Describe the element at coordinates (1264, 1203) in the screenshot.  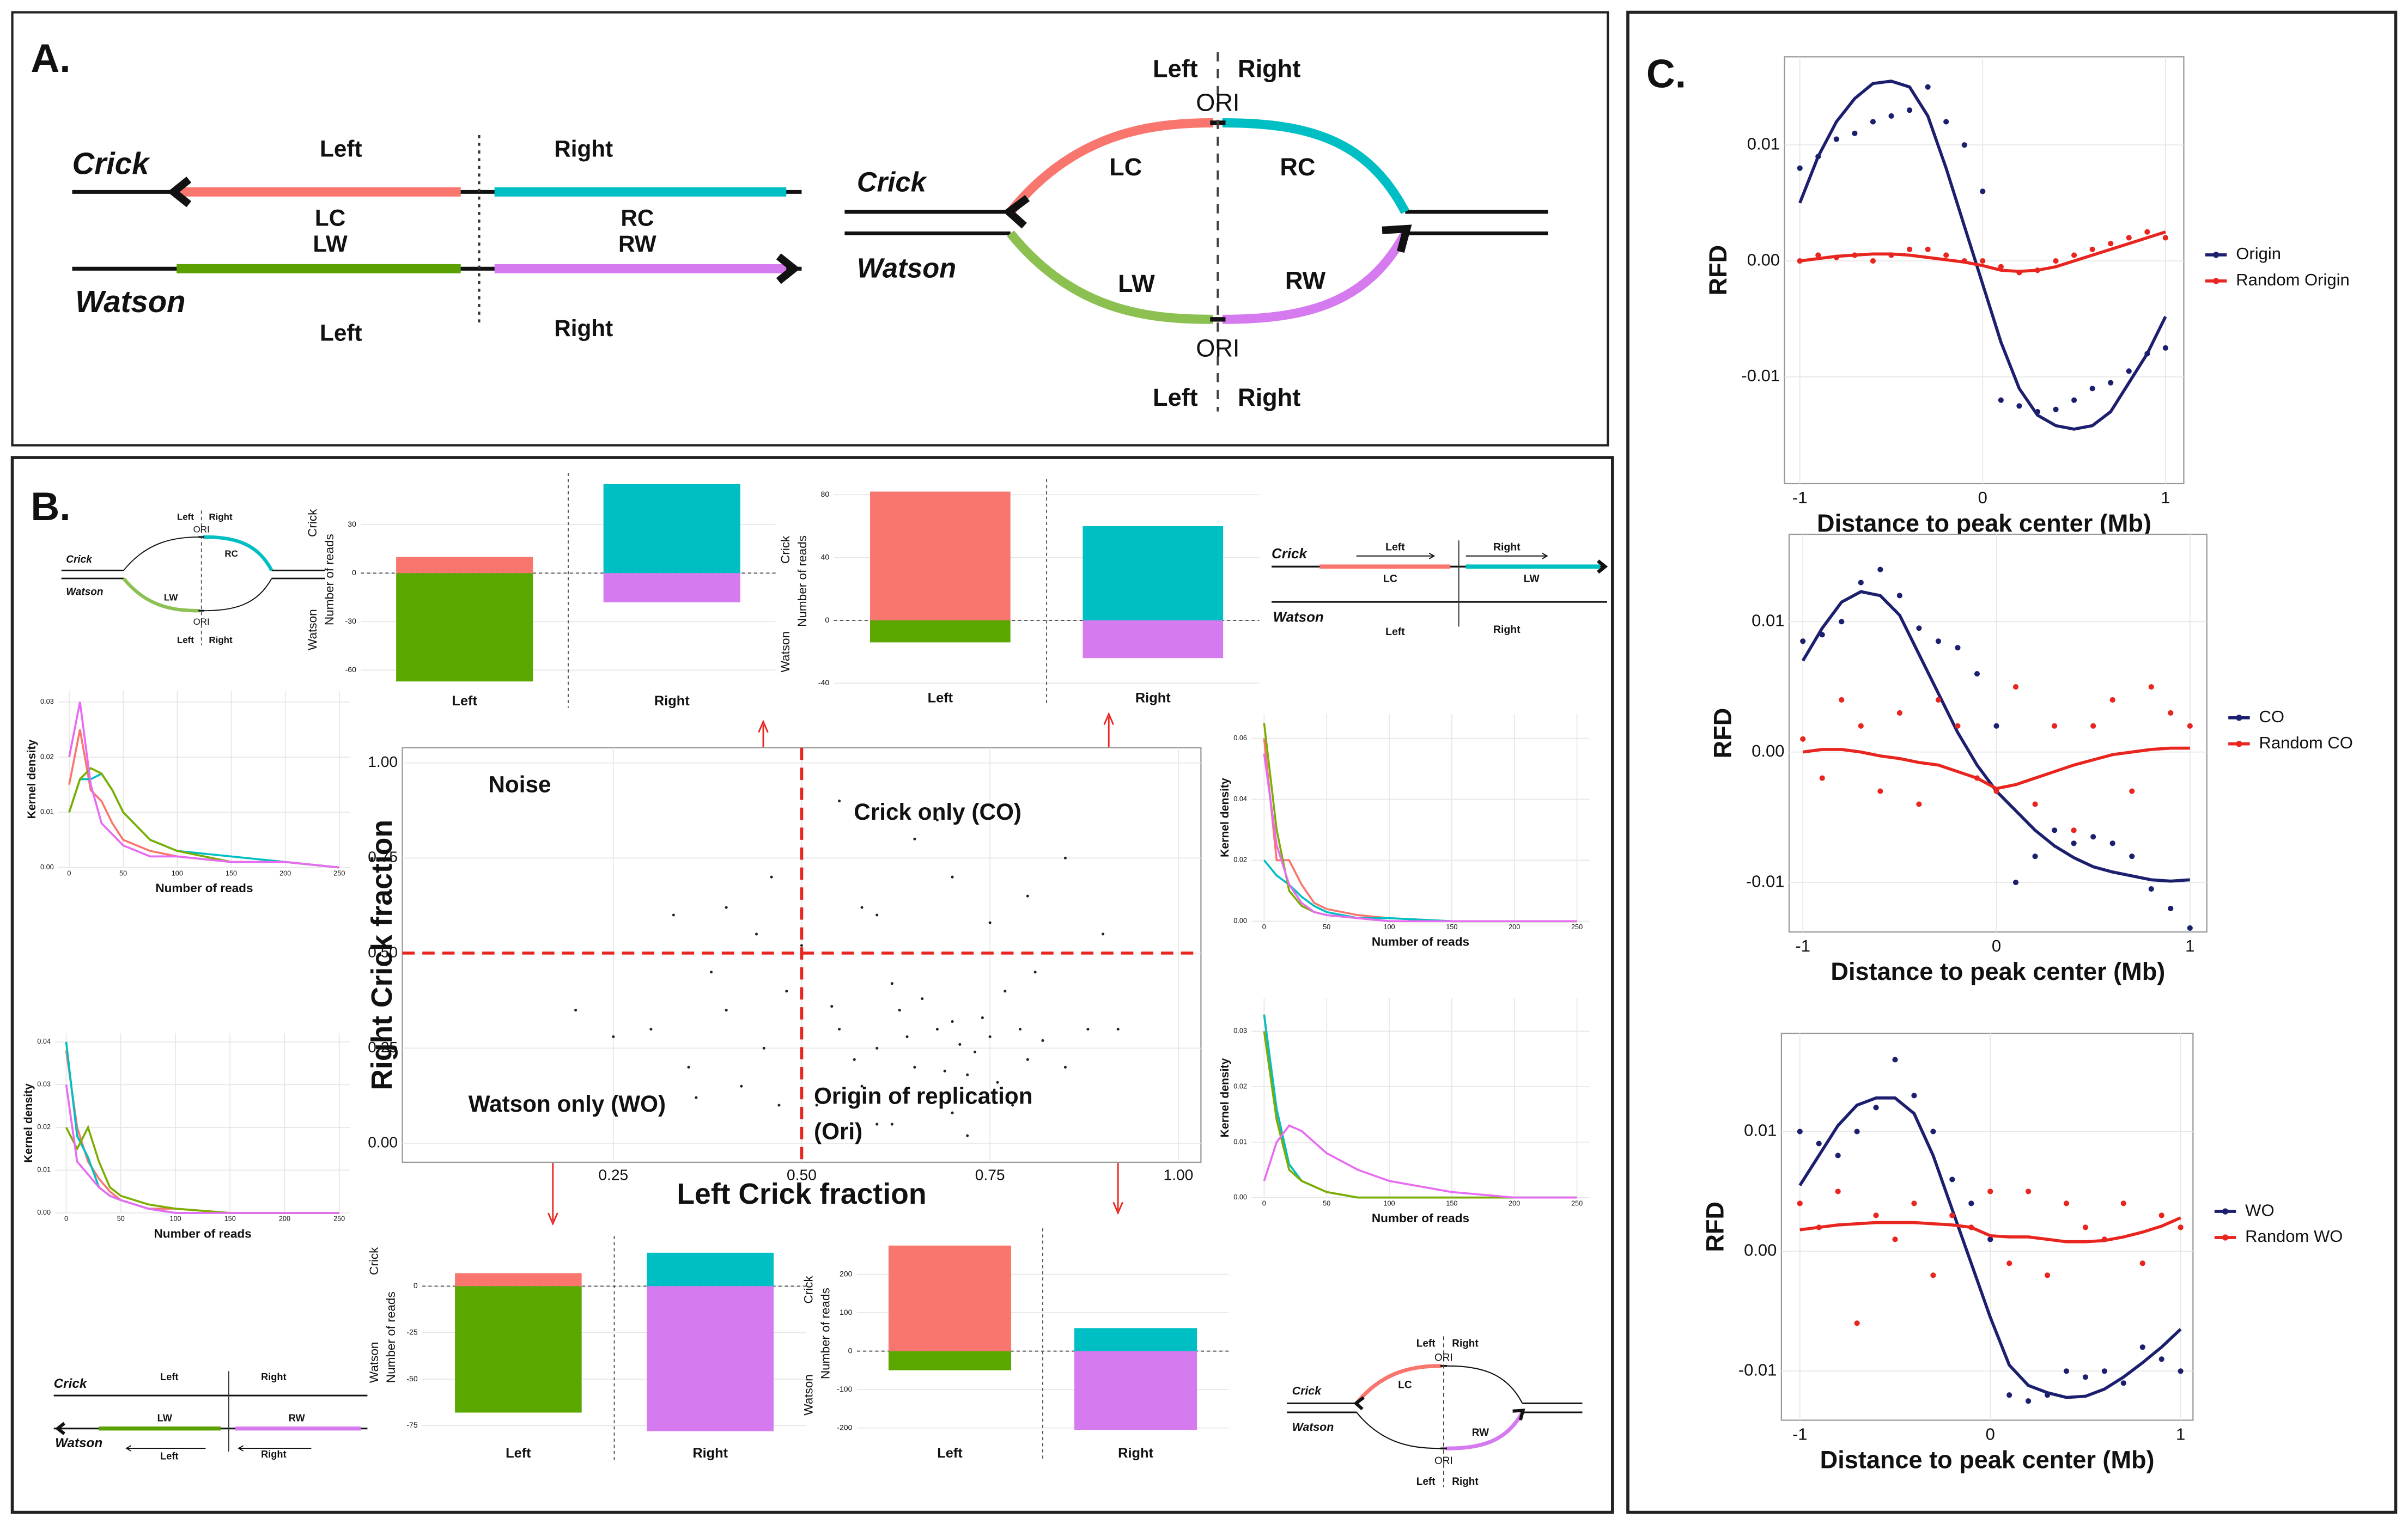
I see `x-tick-label: 0` at that location.